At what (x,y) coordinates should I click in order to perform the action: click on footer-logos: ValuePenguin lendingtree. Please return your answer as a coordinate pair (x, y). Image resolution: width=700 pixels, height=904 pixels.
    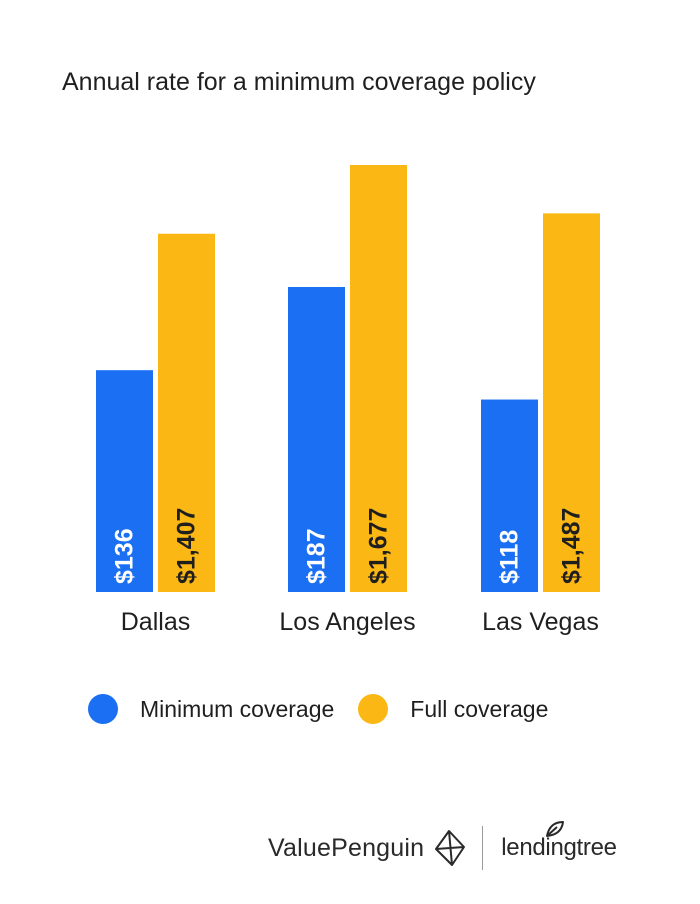
    Looking at the image, I should click on (442, 845).